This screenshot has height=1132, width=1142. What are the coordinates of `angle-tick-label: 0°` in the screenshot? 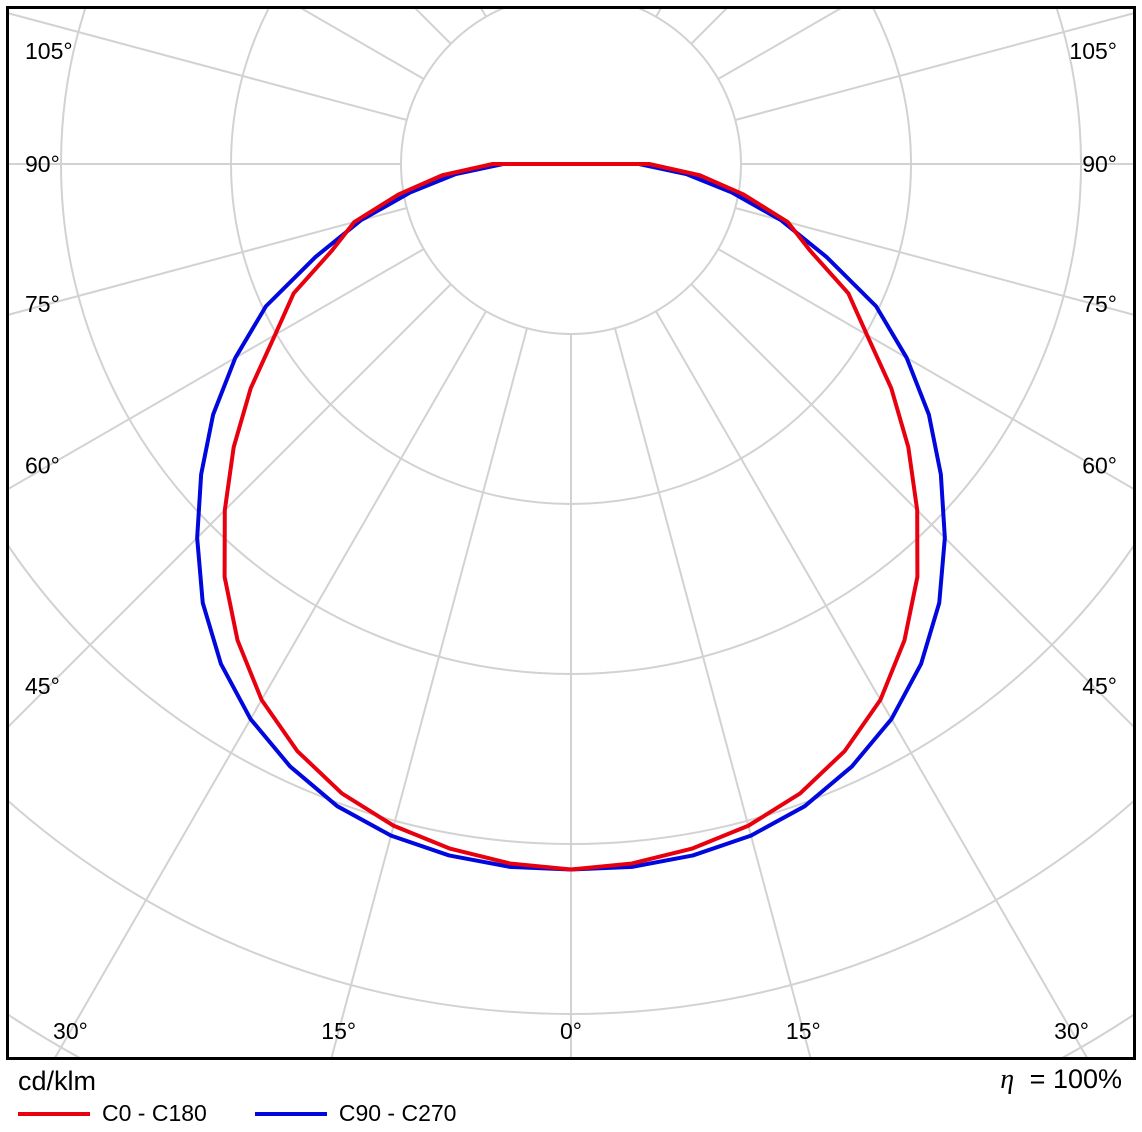 It's located at (571, 1031).